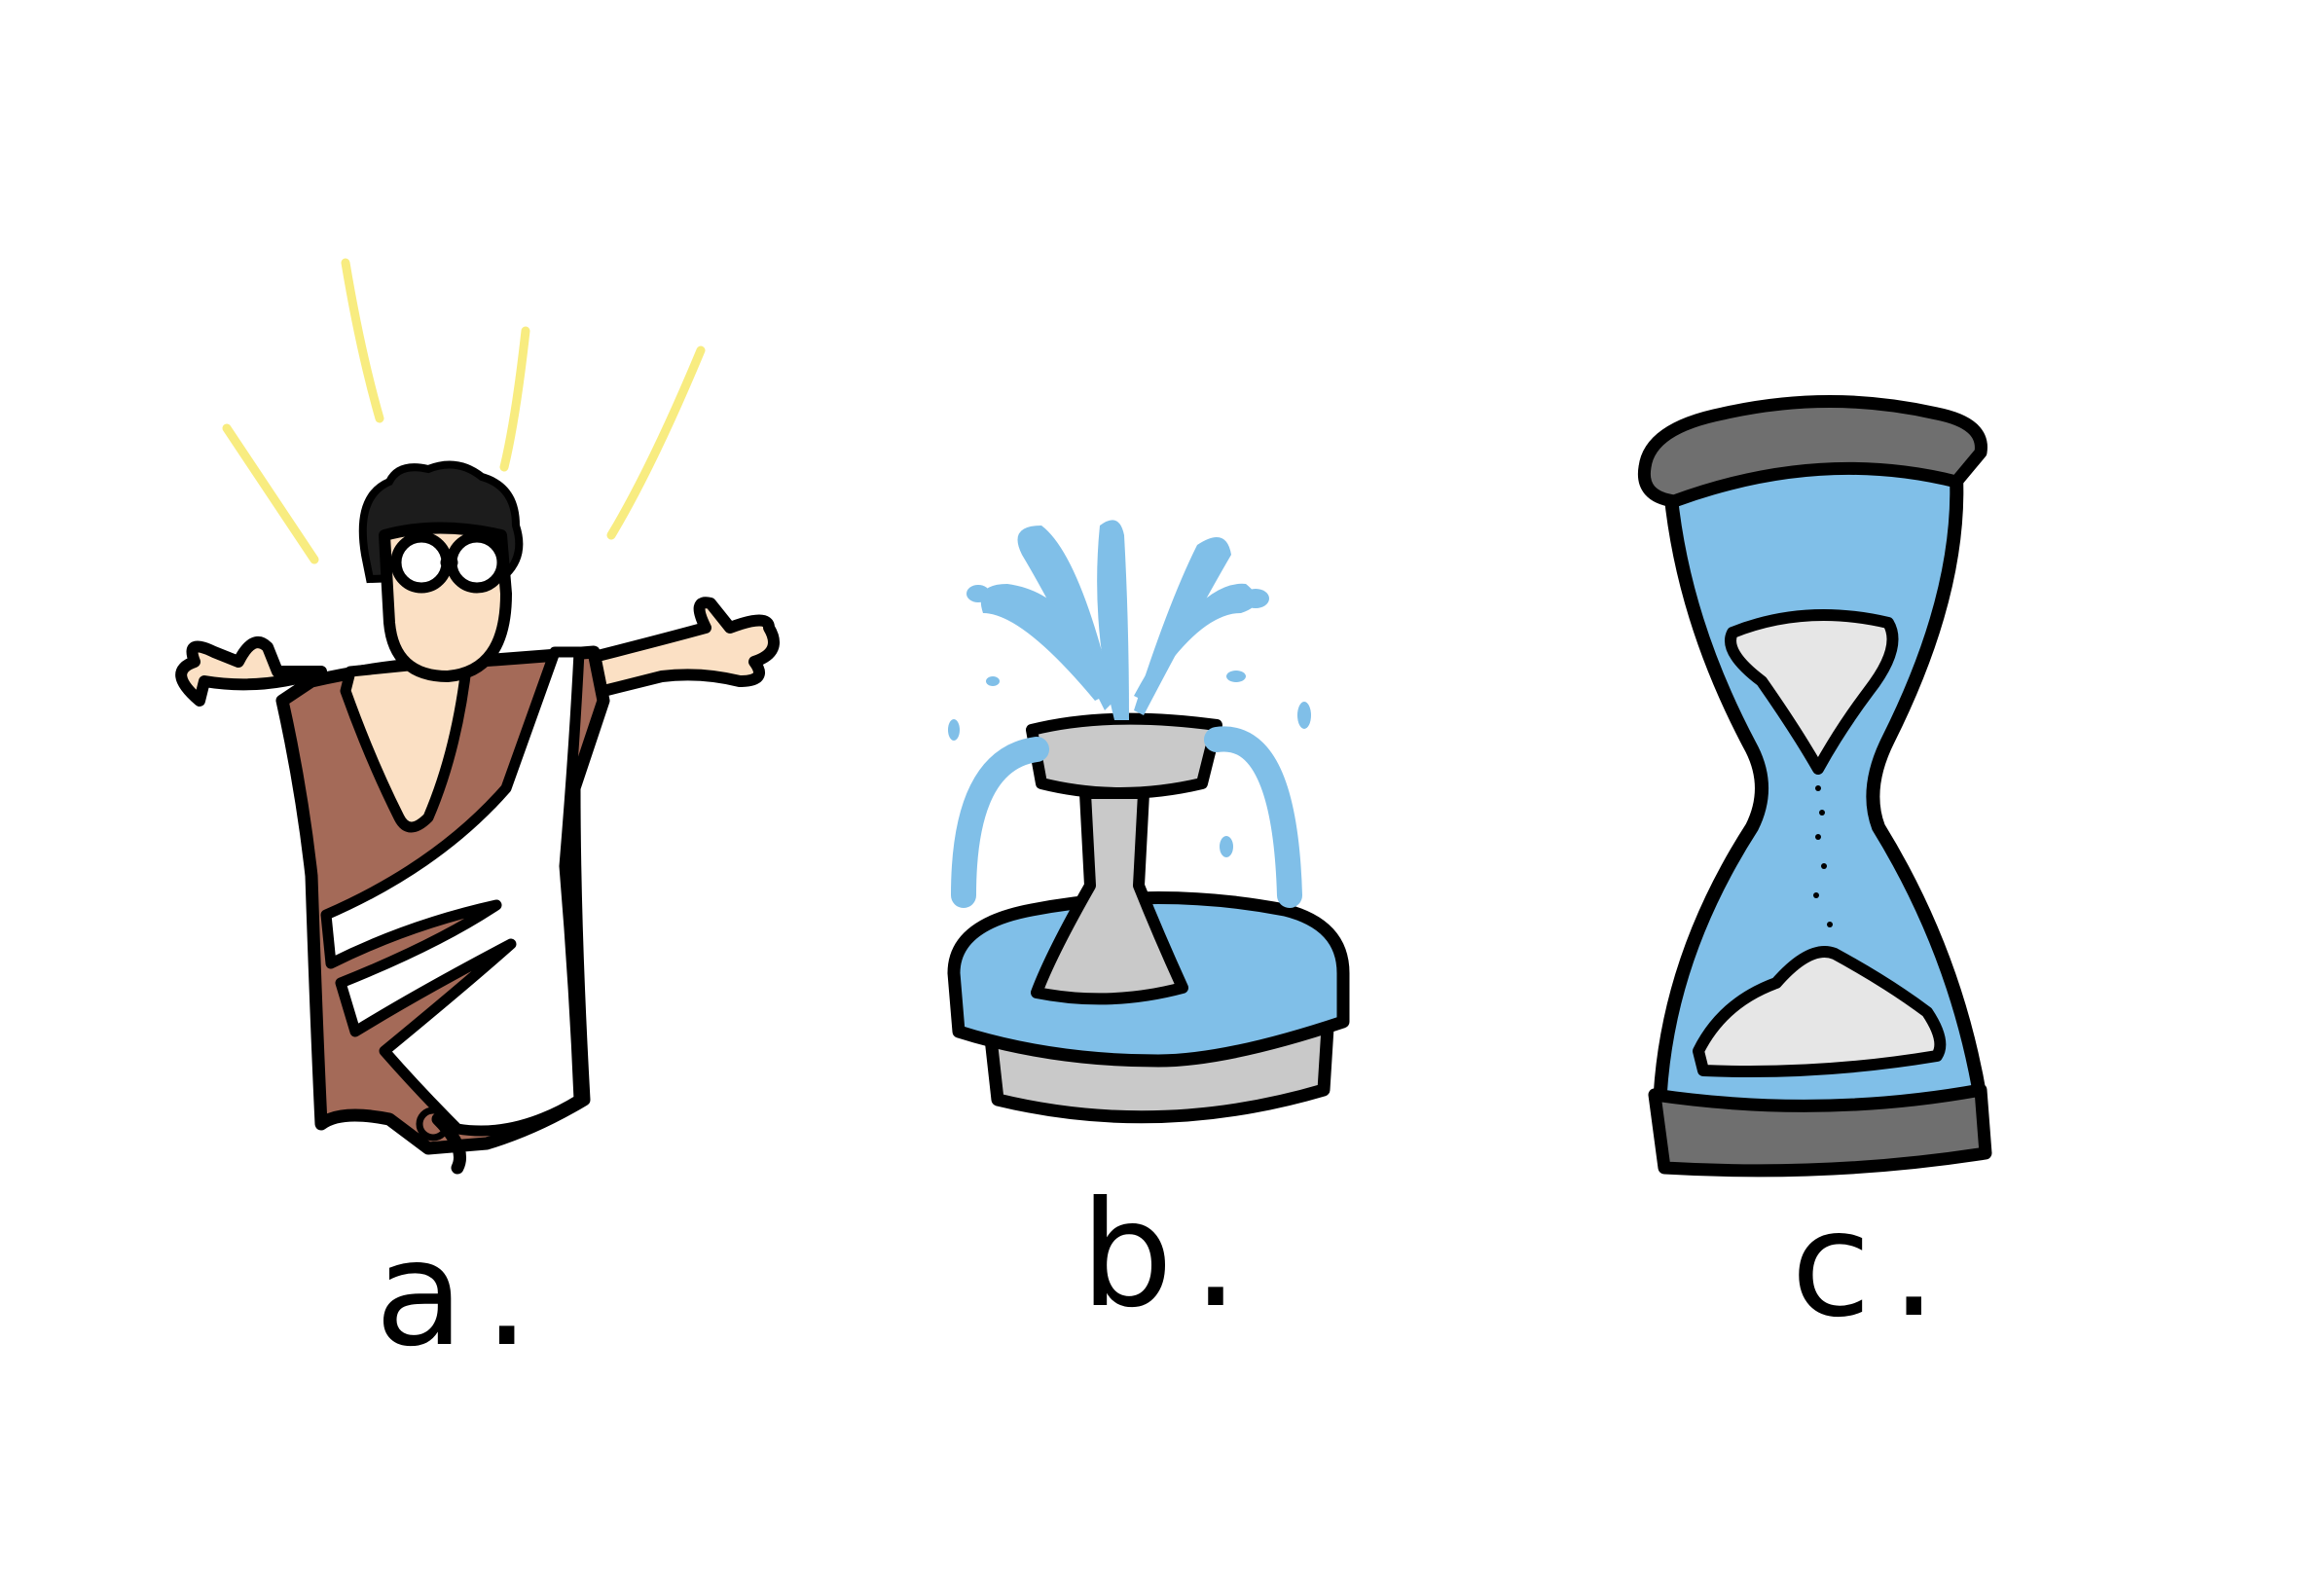  Describe the element at coordinates (452, 891) in the screenshot. I see `toga-sash` at that location.